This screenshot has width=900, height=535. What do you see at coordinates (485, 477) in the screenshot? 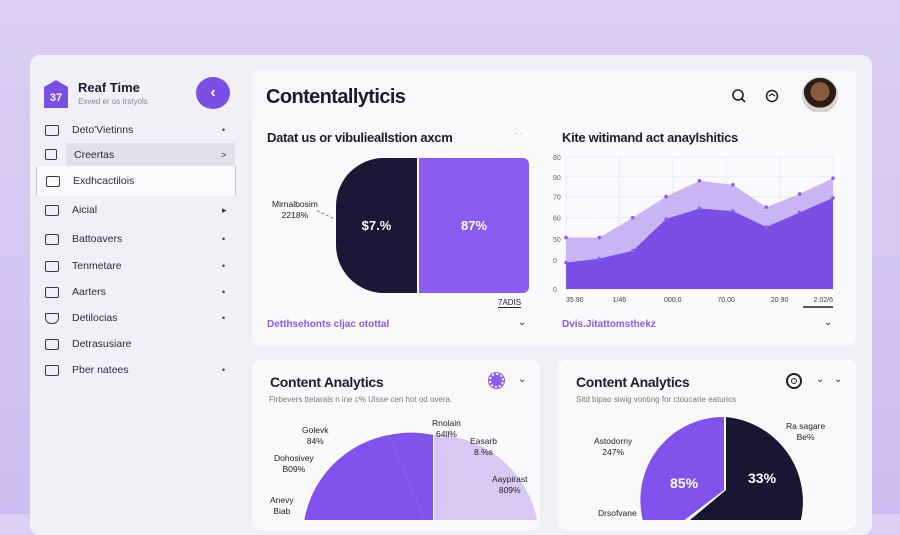
I see `pie-slice-lavender` at bounding box center [485, 477].